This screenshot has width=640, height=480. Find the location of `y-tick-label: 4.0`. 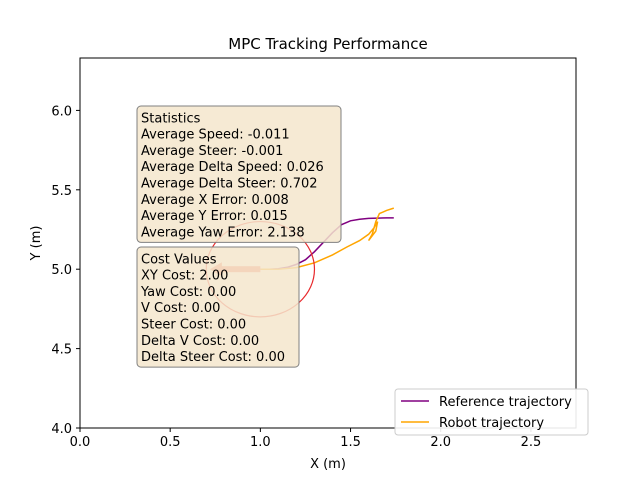

y-tick-label: 4.0 is located at coordinates (61, 429).